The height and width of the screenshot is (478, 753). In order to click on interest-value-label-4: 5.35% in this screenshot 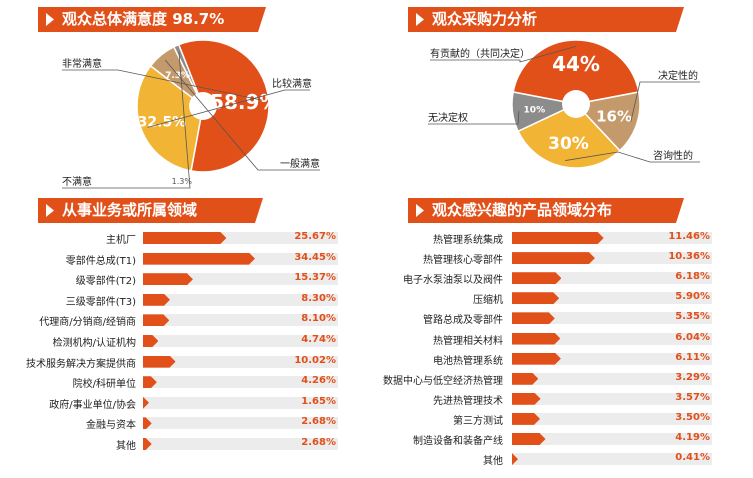, I will do `click(692, 317)`.